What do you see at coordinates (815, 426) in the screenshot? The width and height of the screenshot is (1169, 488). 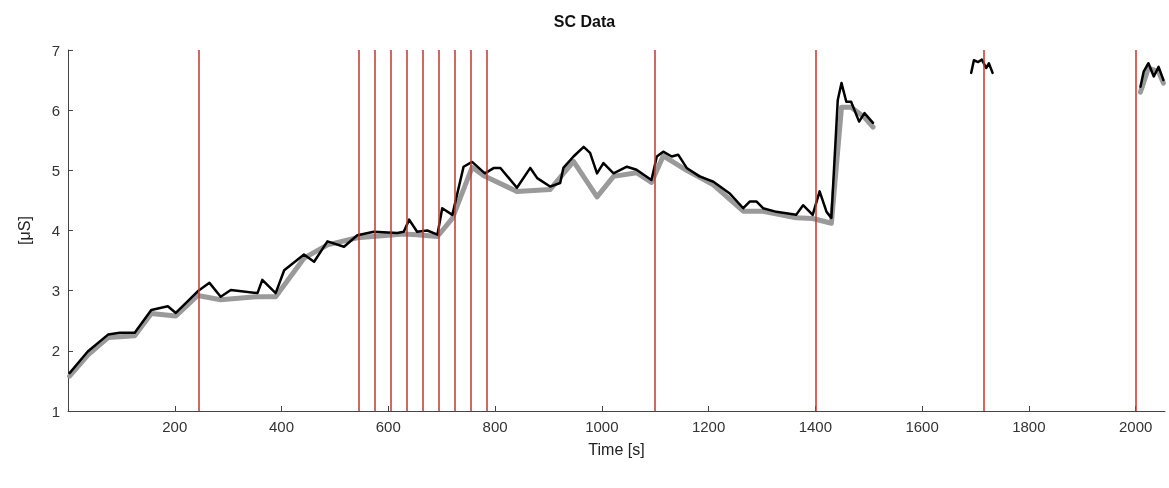 I see `x-tick-label: 1400` at bounding box center [815, 426].